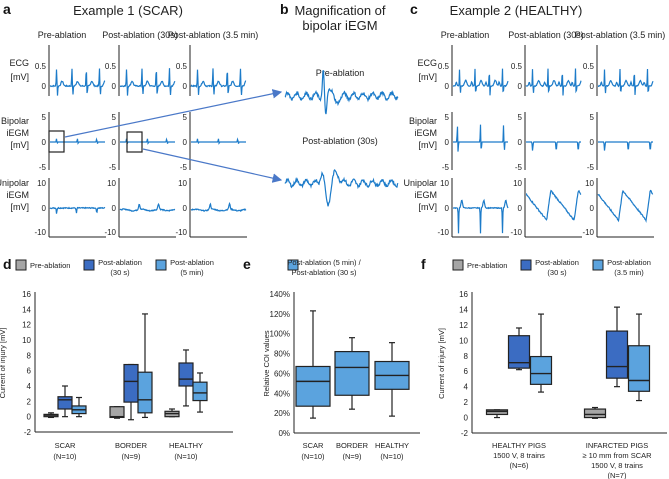 The width and height of the screenshot is (669, 479). What do you see at coordinates (26, 340) in the screenshot?
I see `d-y-tick-label: 10` at bounding box center [26, 340].